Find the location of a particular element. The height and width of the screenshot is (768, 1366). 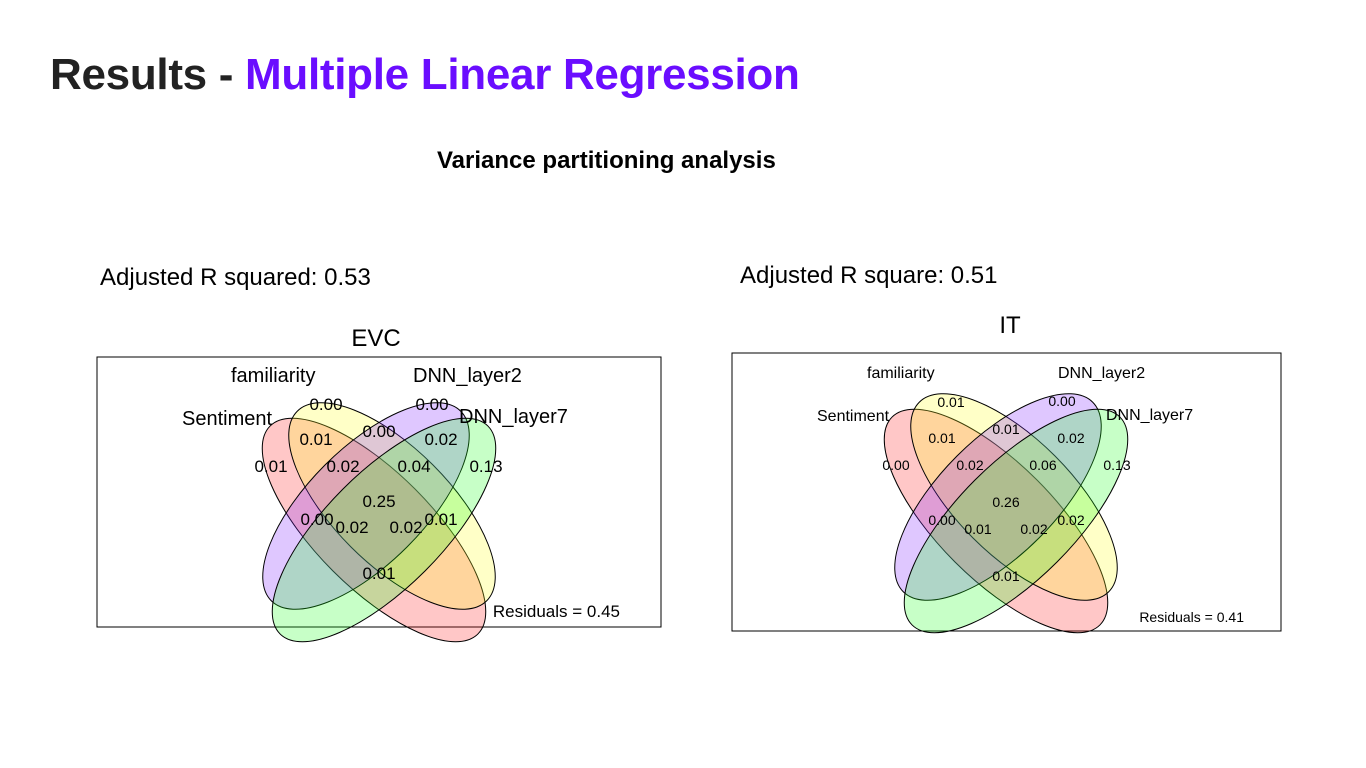

residuals-label: Residuals = 0.41 is located at coordinates (1191, 617).